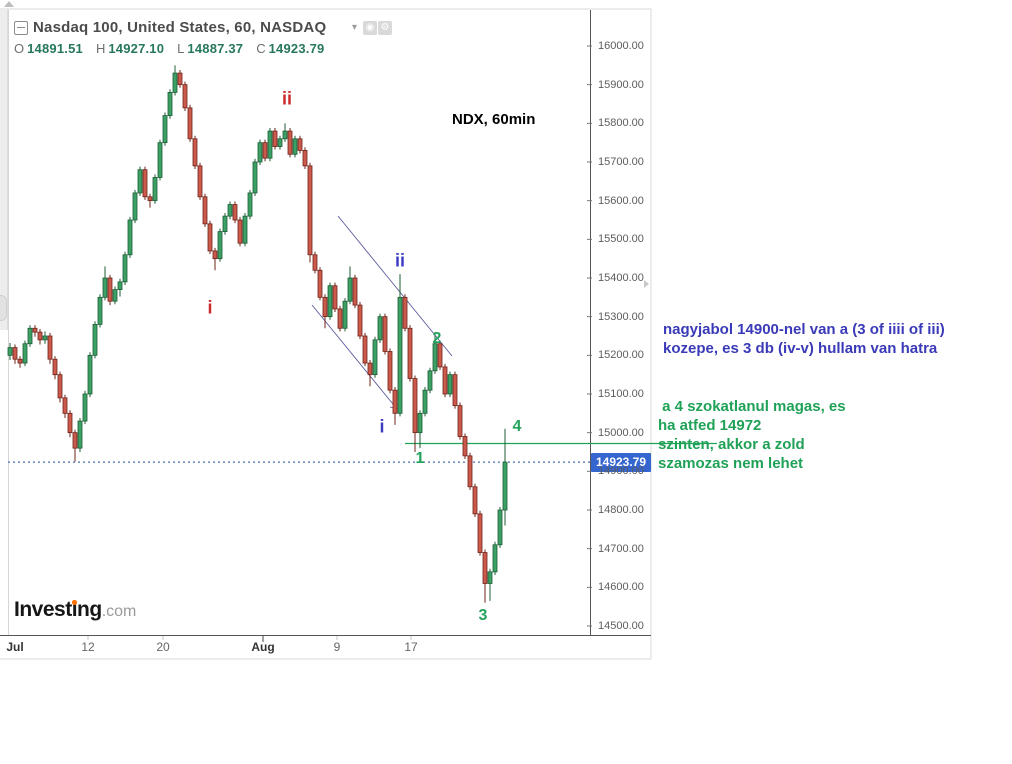 The image size is (1012, 764). What do you see at coordinates (175, 48) in the screenshot?
I see `ohlc-readout: O 14891.51 H 14927.10 L 14887.37 C 14923.79` at bounding box center [175, 48].